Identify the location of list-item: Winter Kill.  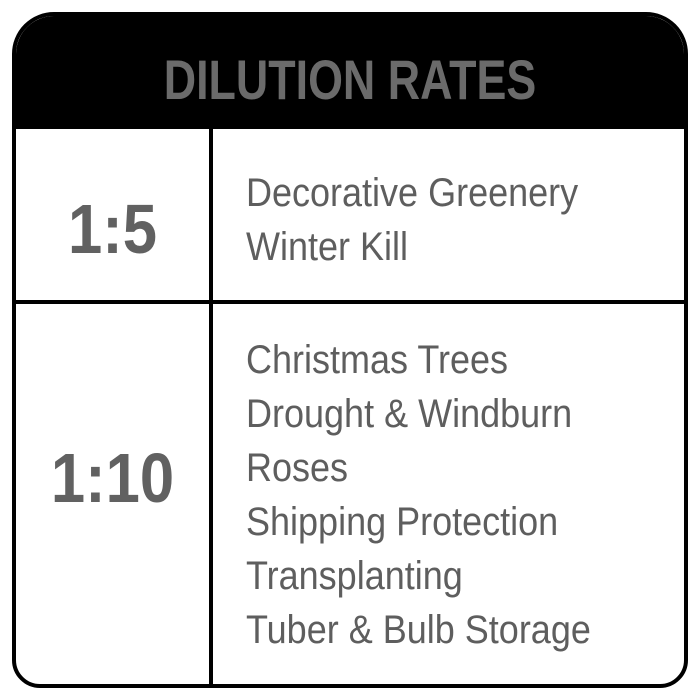
(327, 247).